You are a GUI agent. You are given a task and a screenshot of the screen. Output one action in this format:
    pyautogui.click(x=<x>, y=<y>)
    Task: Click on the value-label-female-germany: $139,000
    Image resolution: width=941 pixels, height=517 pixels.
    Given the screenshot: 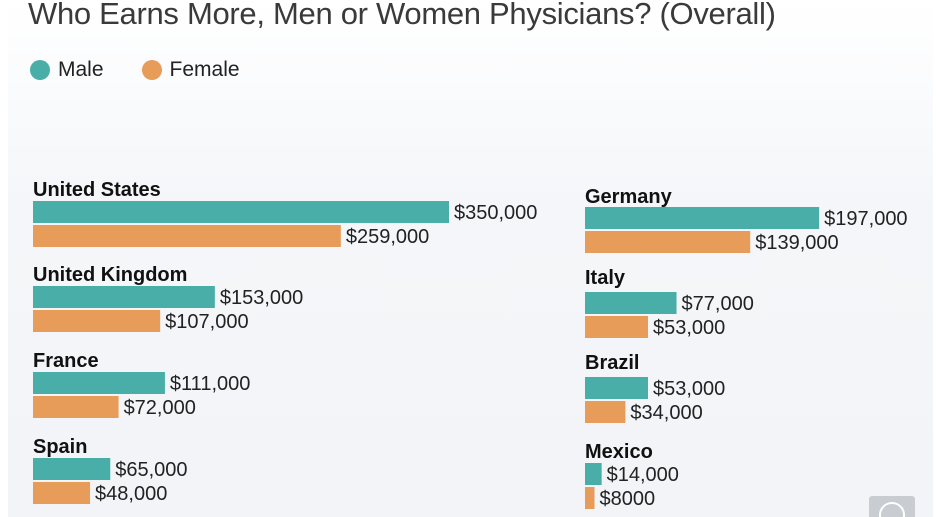 What is the action you would take?
    pyautogui.click(x=796, y=243)
    